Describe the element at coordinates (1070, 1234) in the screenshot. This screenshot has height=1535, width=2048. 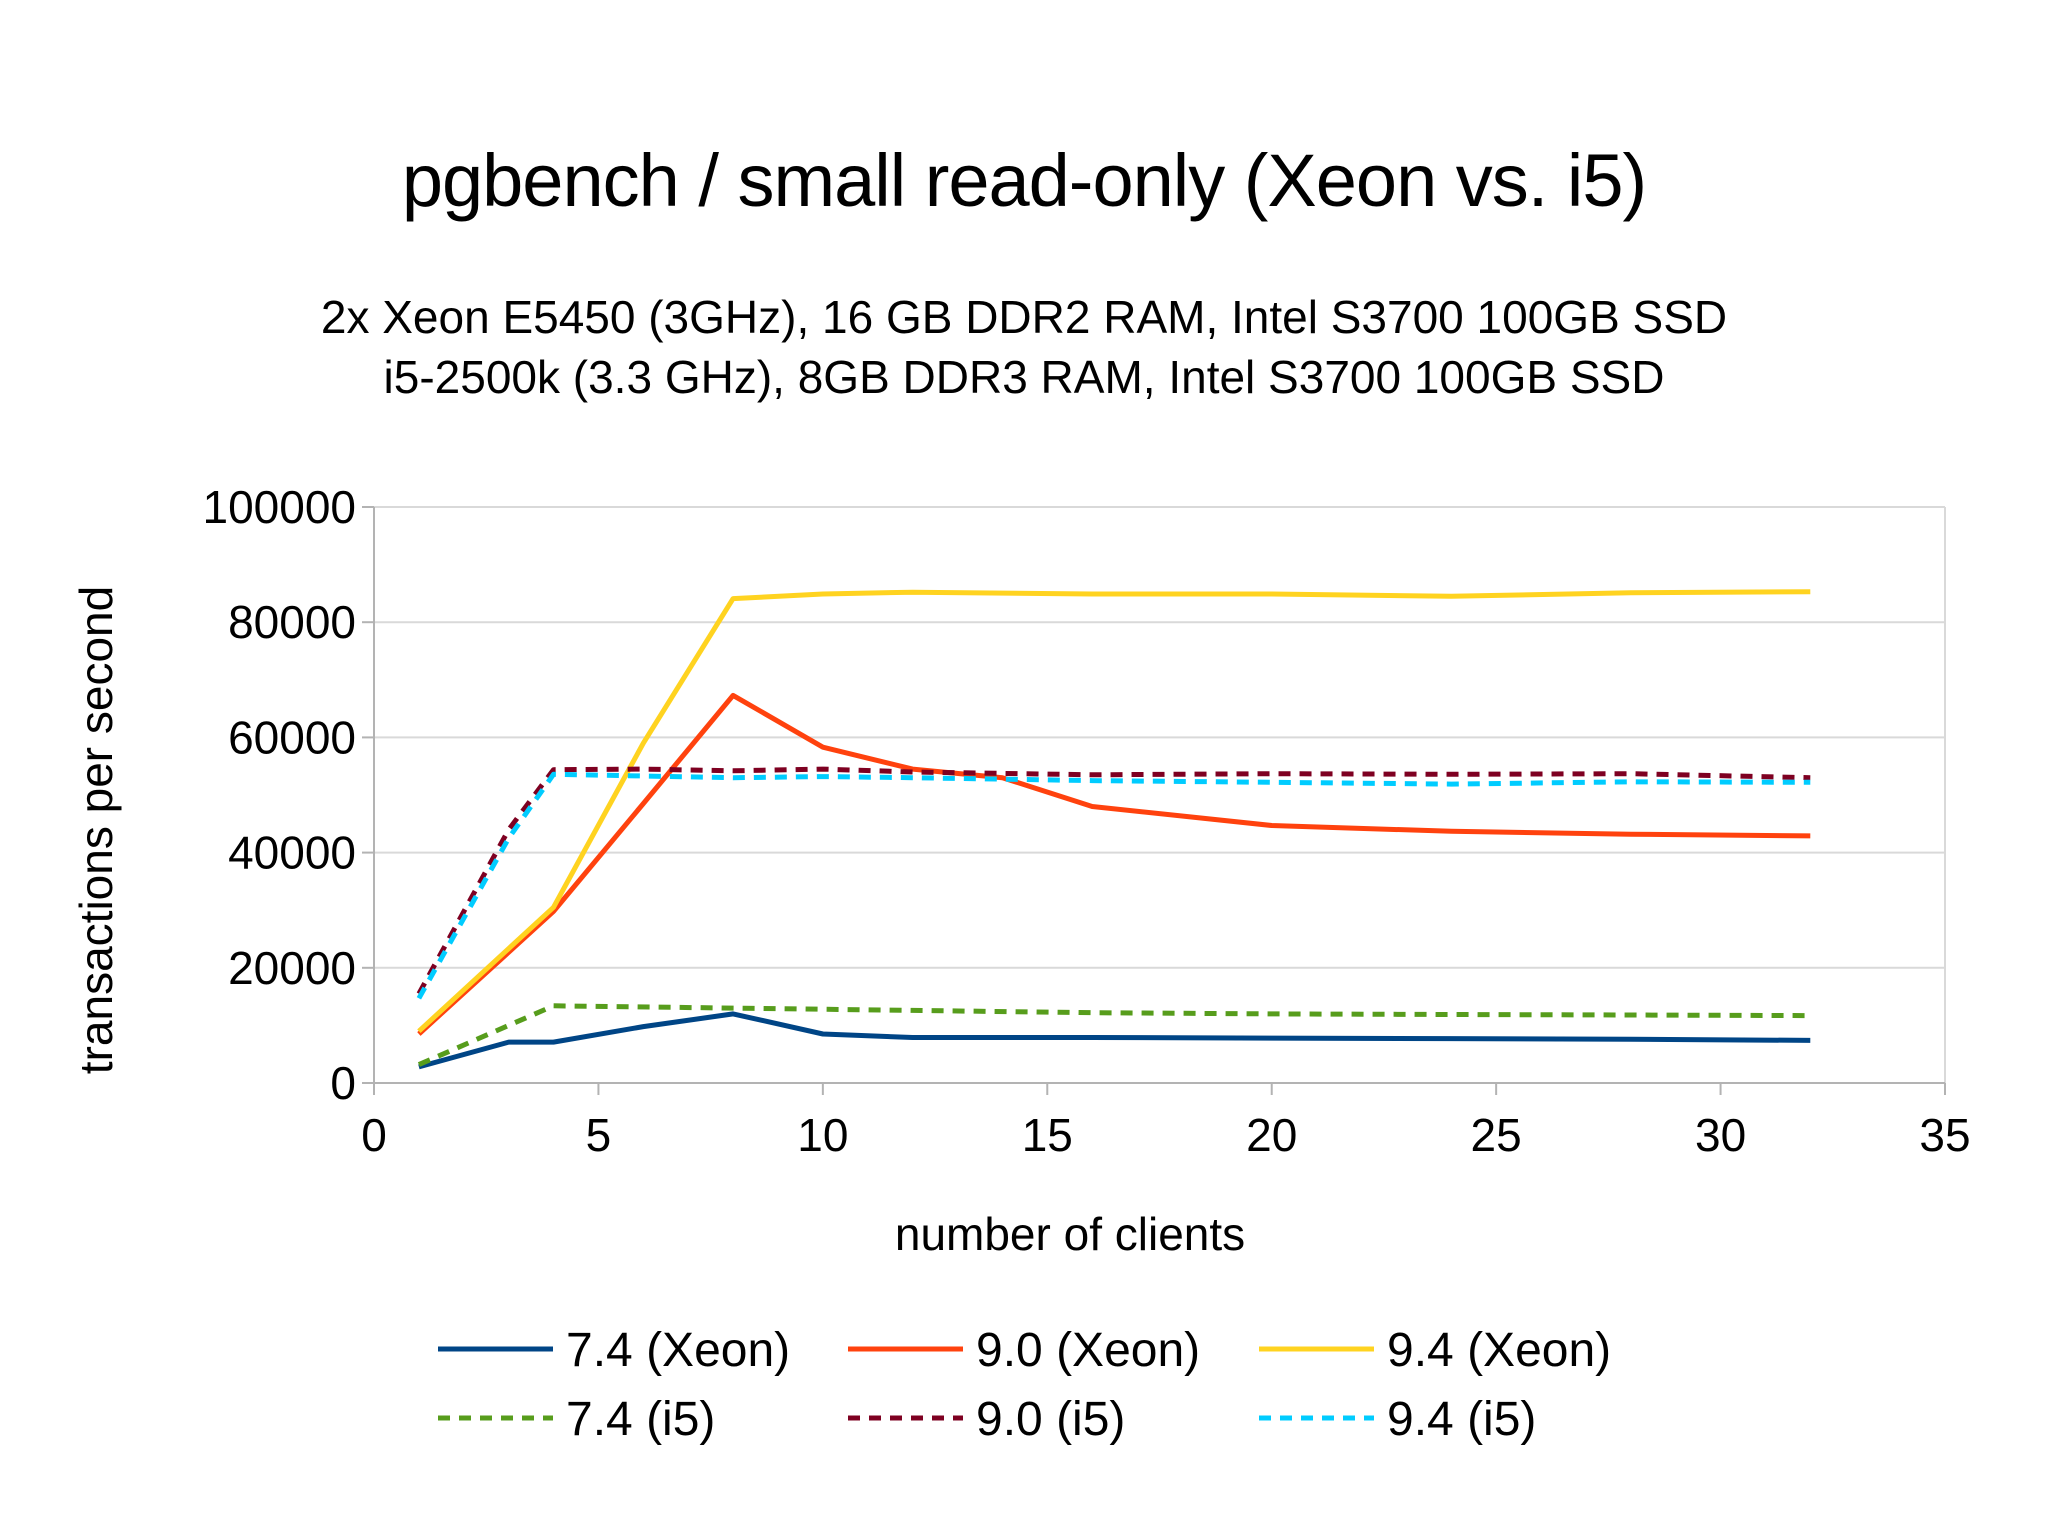
I see `x-axis-title: number of clients` at that location.